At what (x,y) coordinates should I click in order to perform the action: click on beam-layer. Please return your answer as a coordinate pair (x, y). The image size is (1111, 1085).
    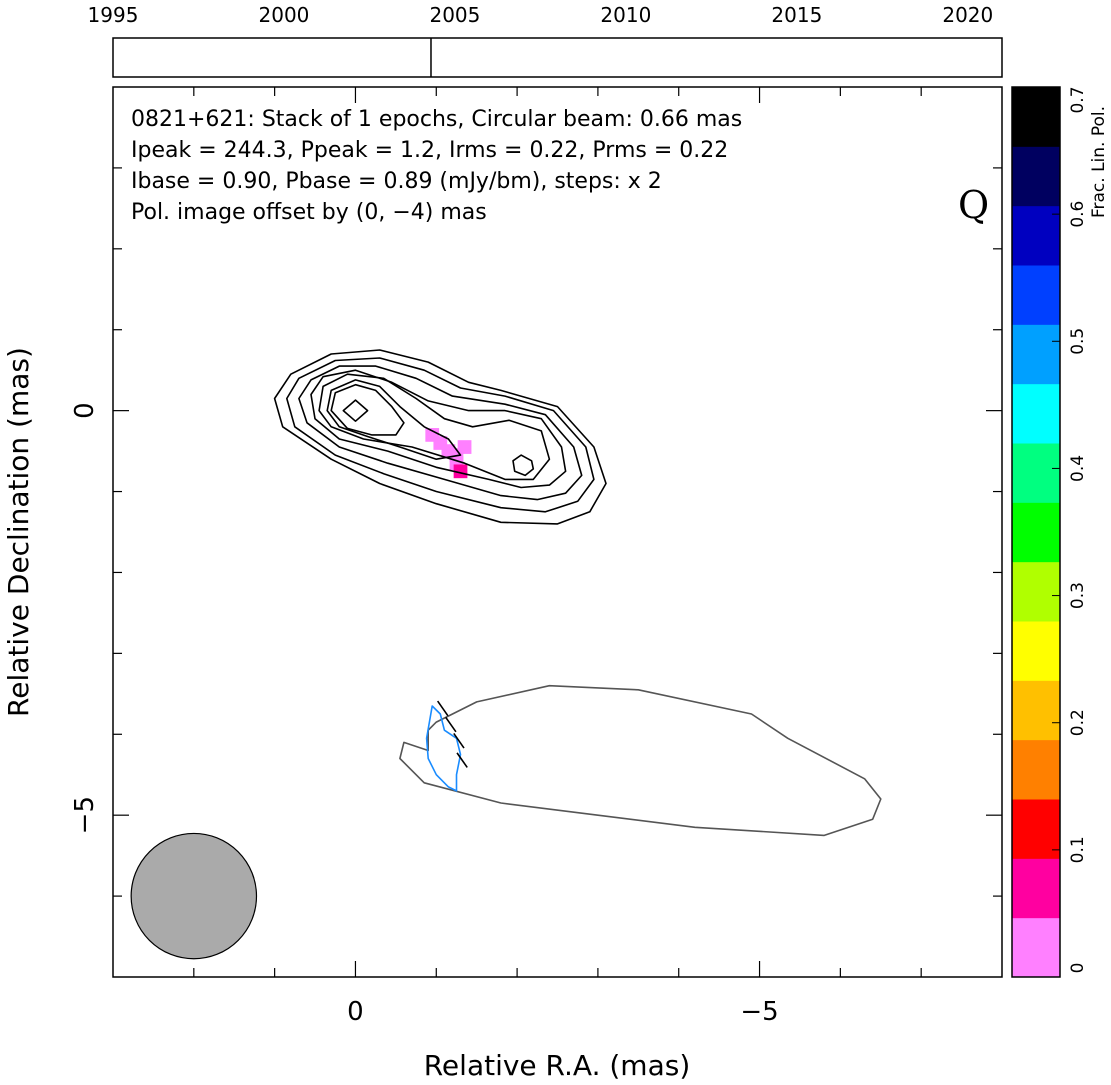
    Looking at the image, I should click on (194, 896).